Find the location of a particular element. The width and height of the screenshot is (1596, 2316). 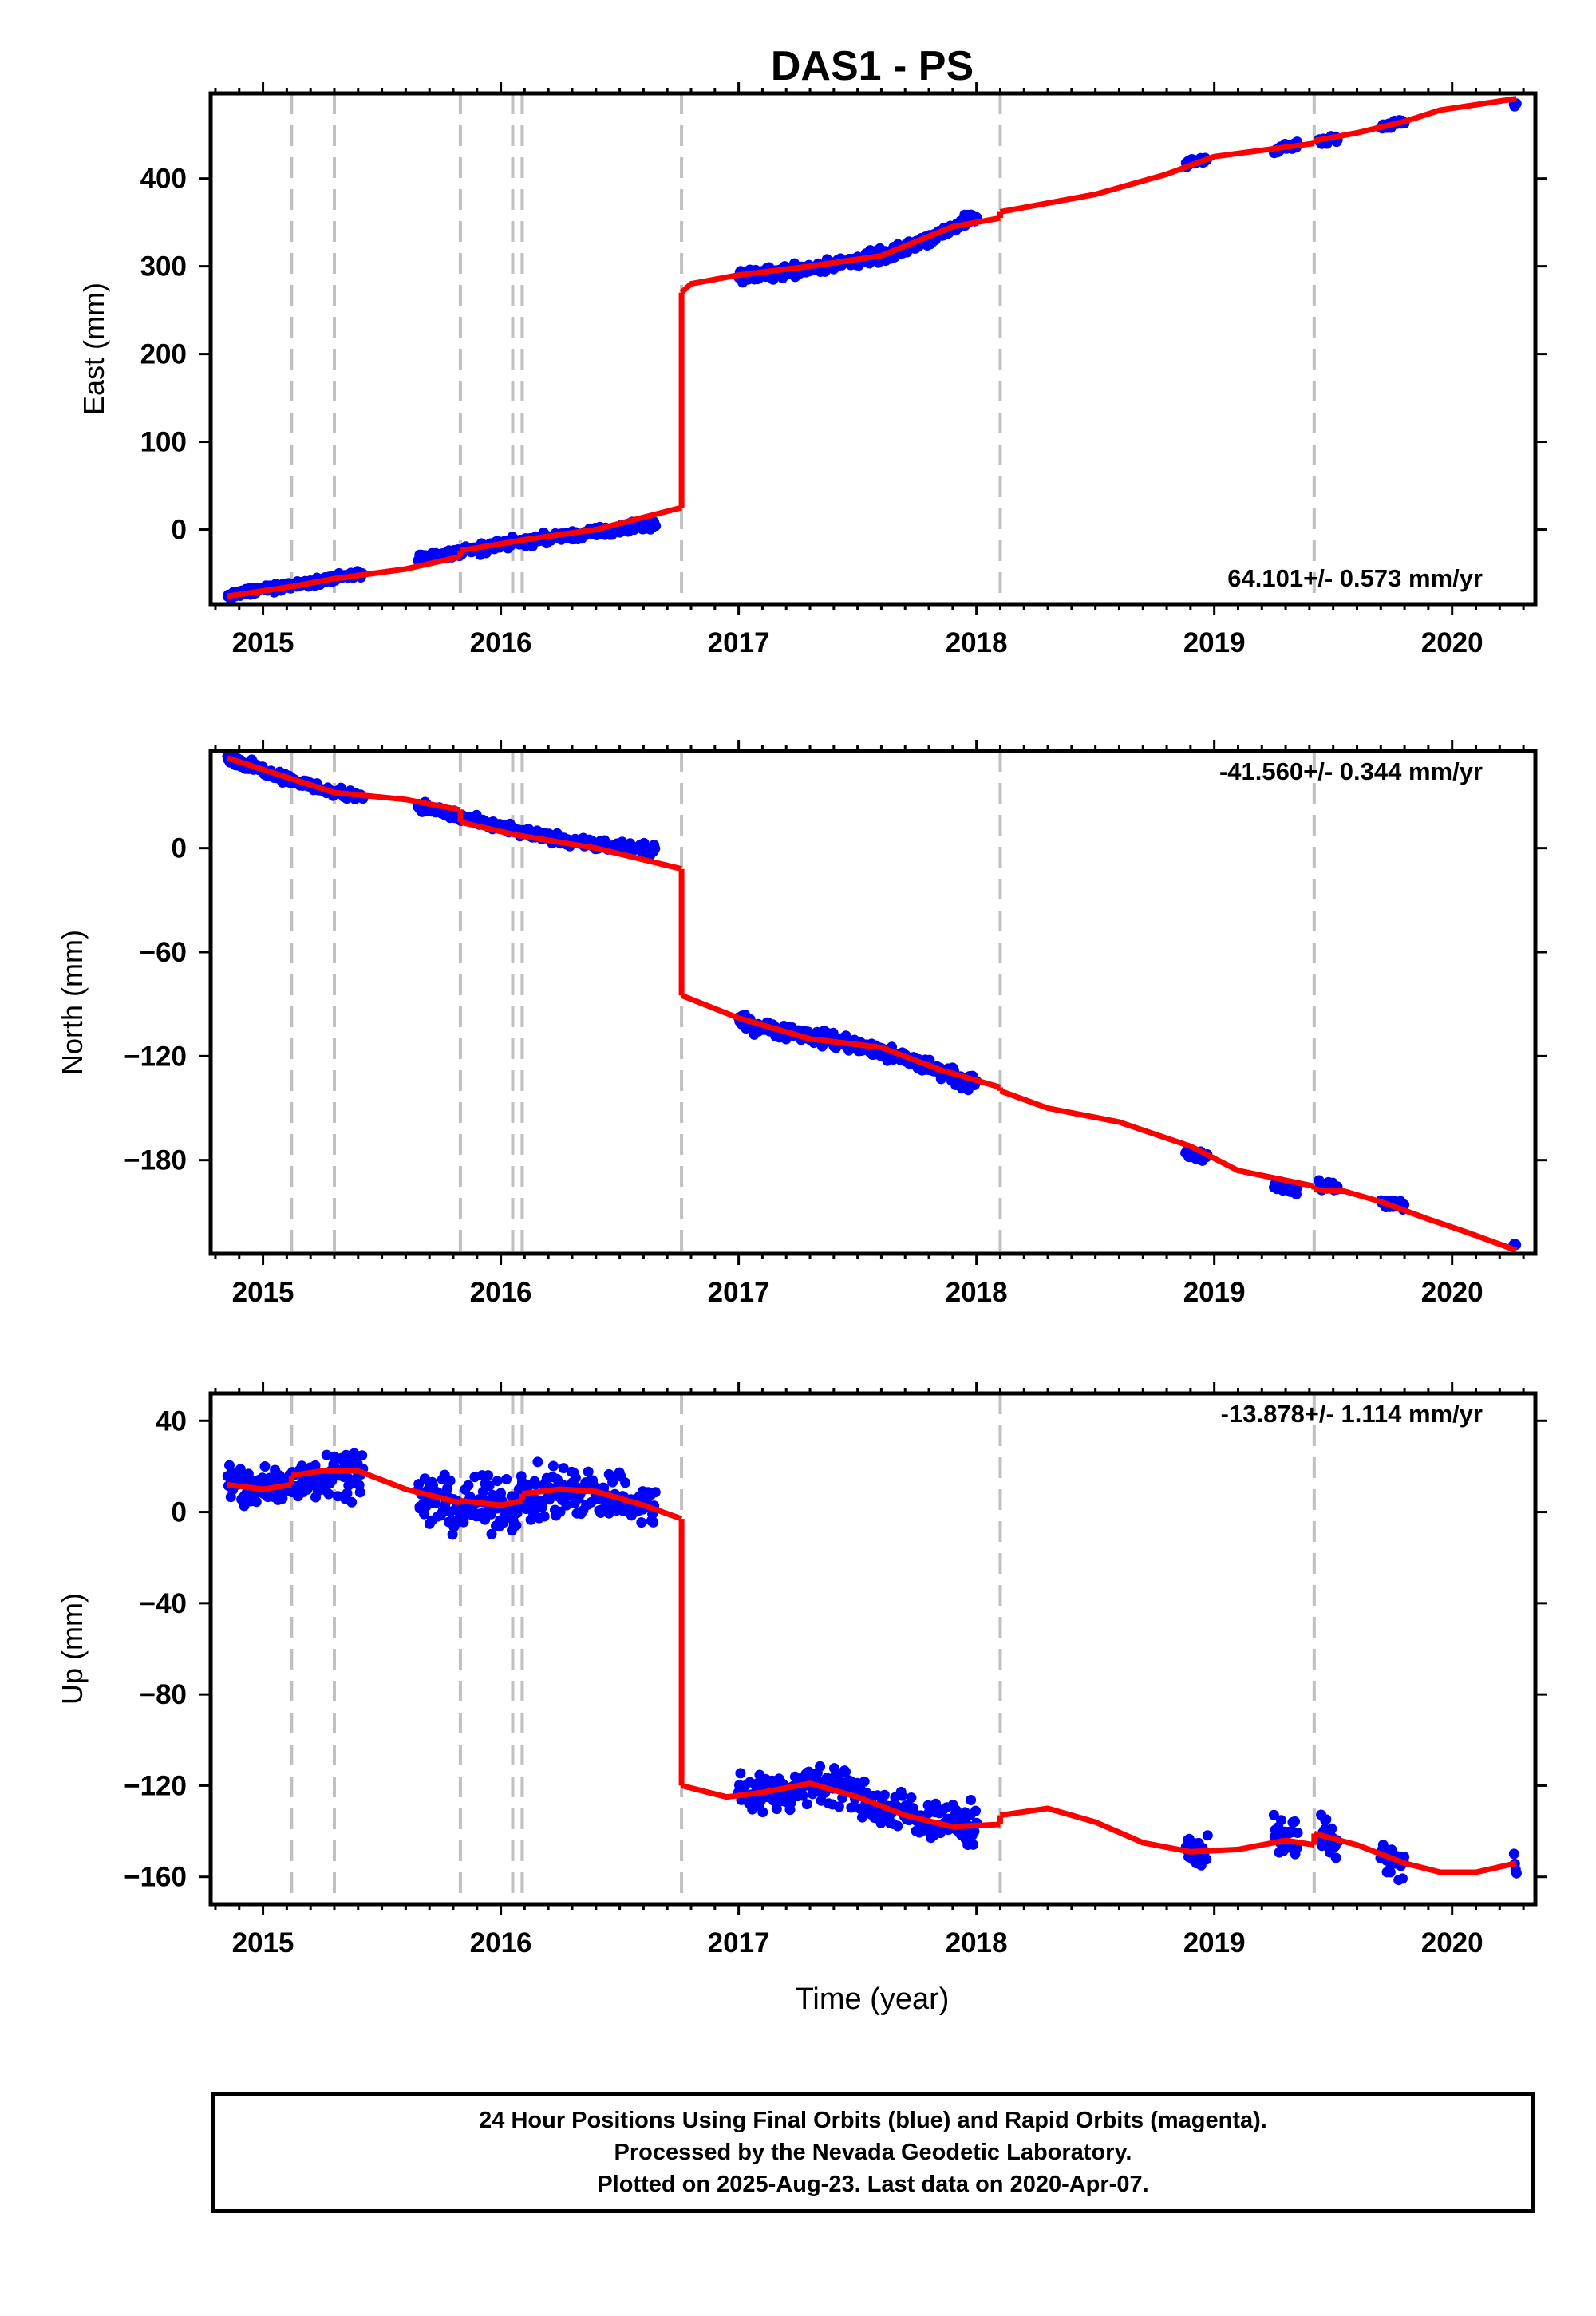

east-y-tick-label: 100 is located at coordinates (163, 443).